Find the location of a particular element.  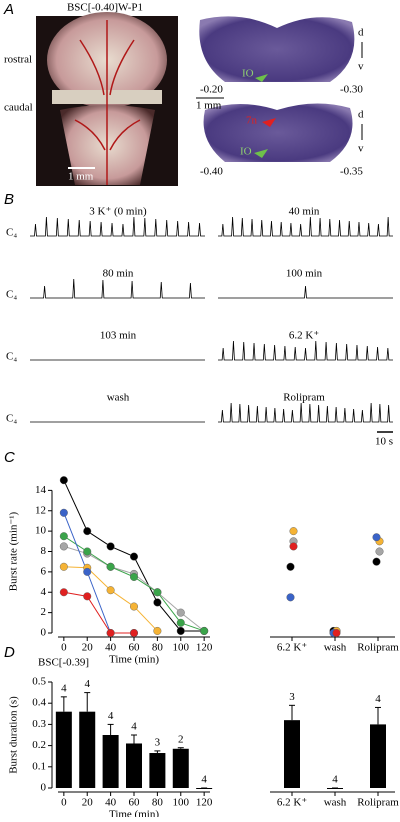

y-tick-label: 10 is located at coordinates (41, 531).